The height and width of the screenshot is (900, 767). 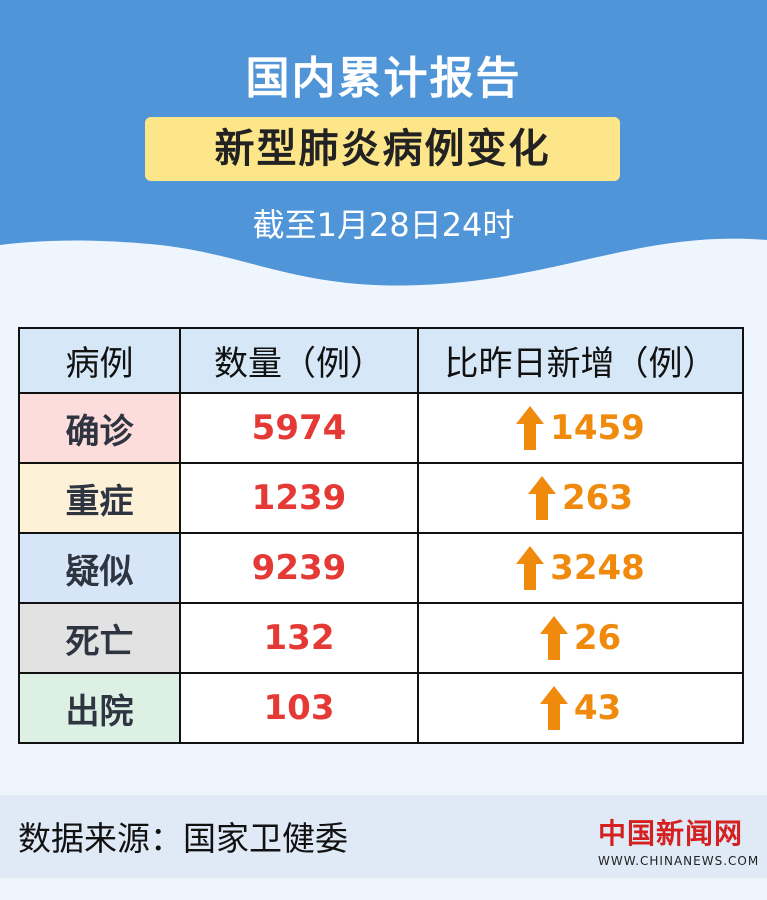 What do you see at coordinates (597, 708) in the screenshot?
I see `case-increase: 43` at bounding box center [597, 708].